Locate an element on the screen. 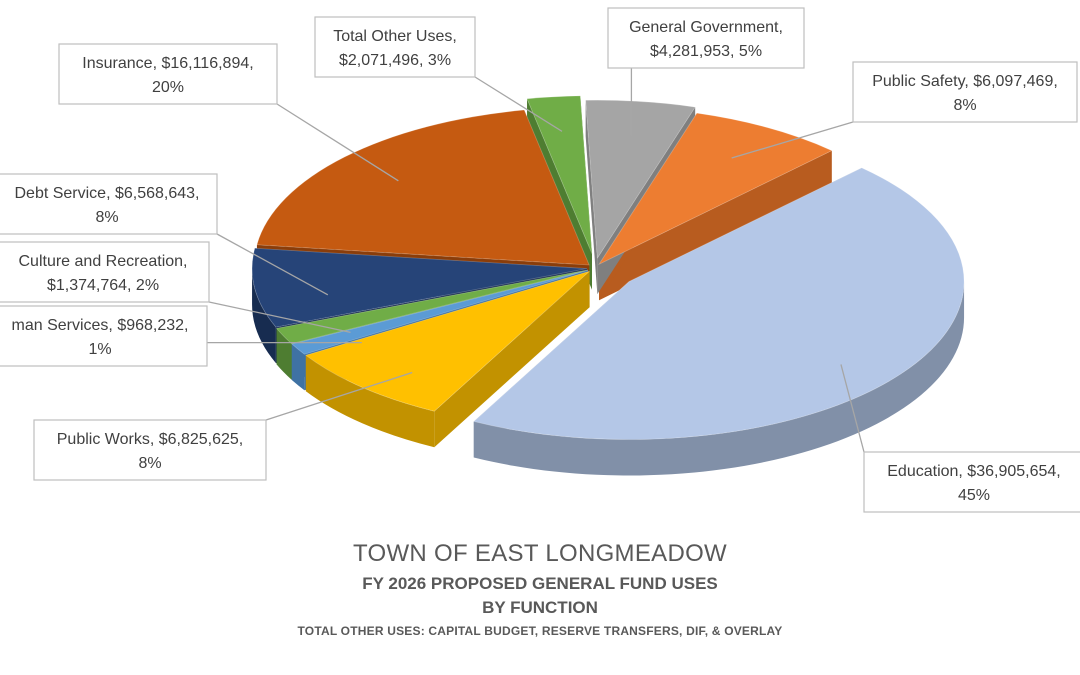 The width and height of the screenshot is (1080, 675). chart-title: TOWN OF EAST LONGMEADOW is located at coordinates (540, 553).